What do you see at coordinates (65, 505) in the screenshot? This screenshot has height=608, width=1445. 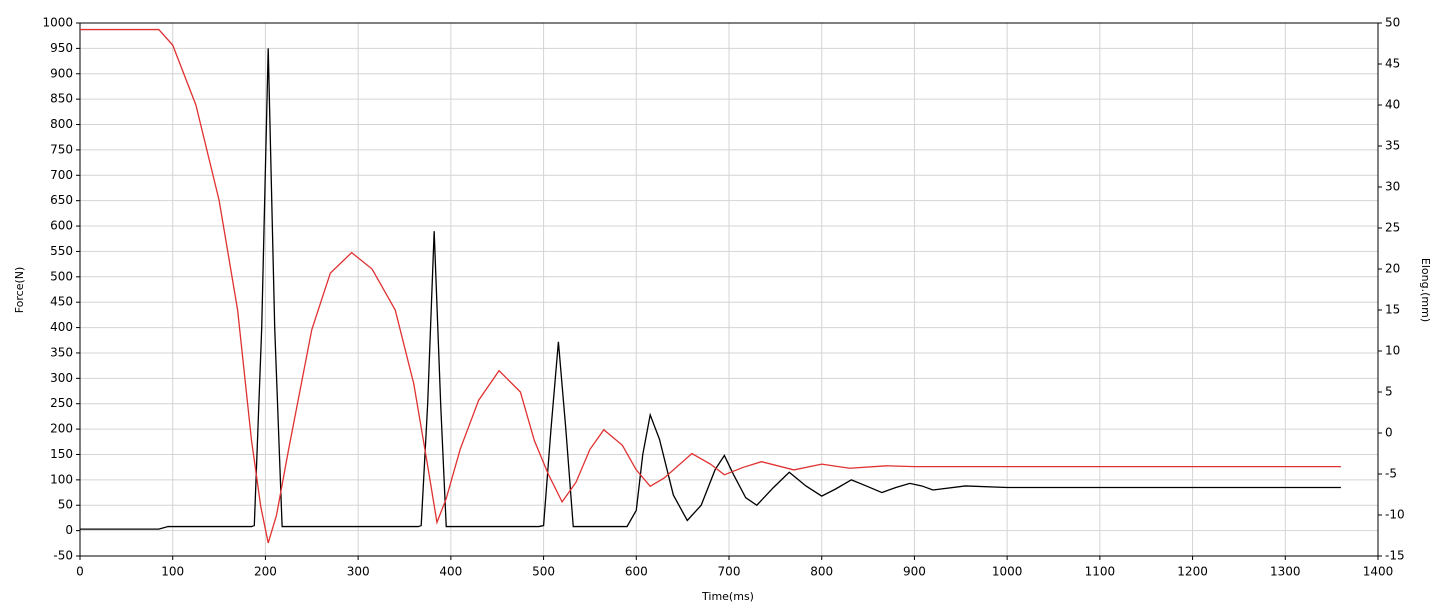 I see `y-tick-label: 50` at bounding box center [65, 505].